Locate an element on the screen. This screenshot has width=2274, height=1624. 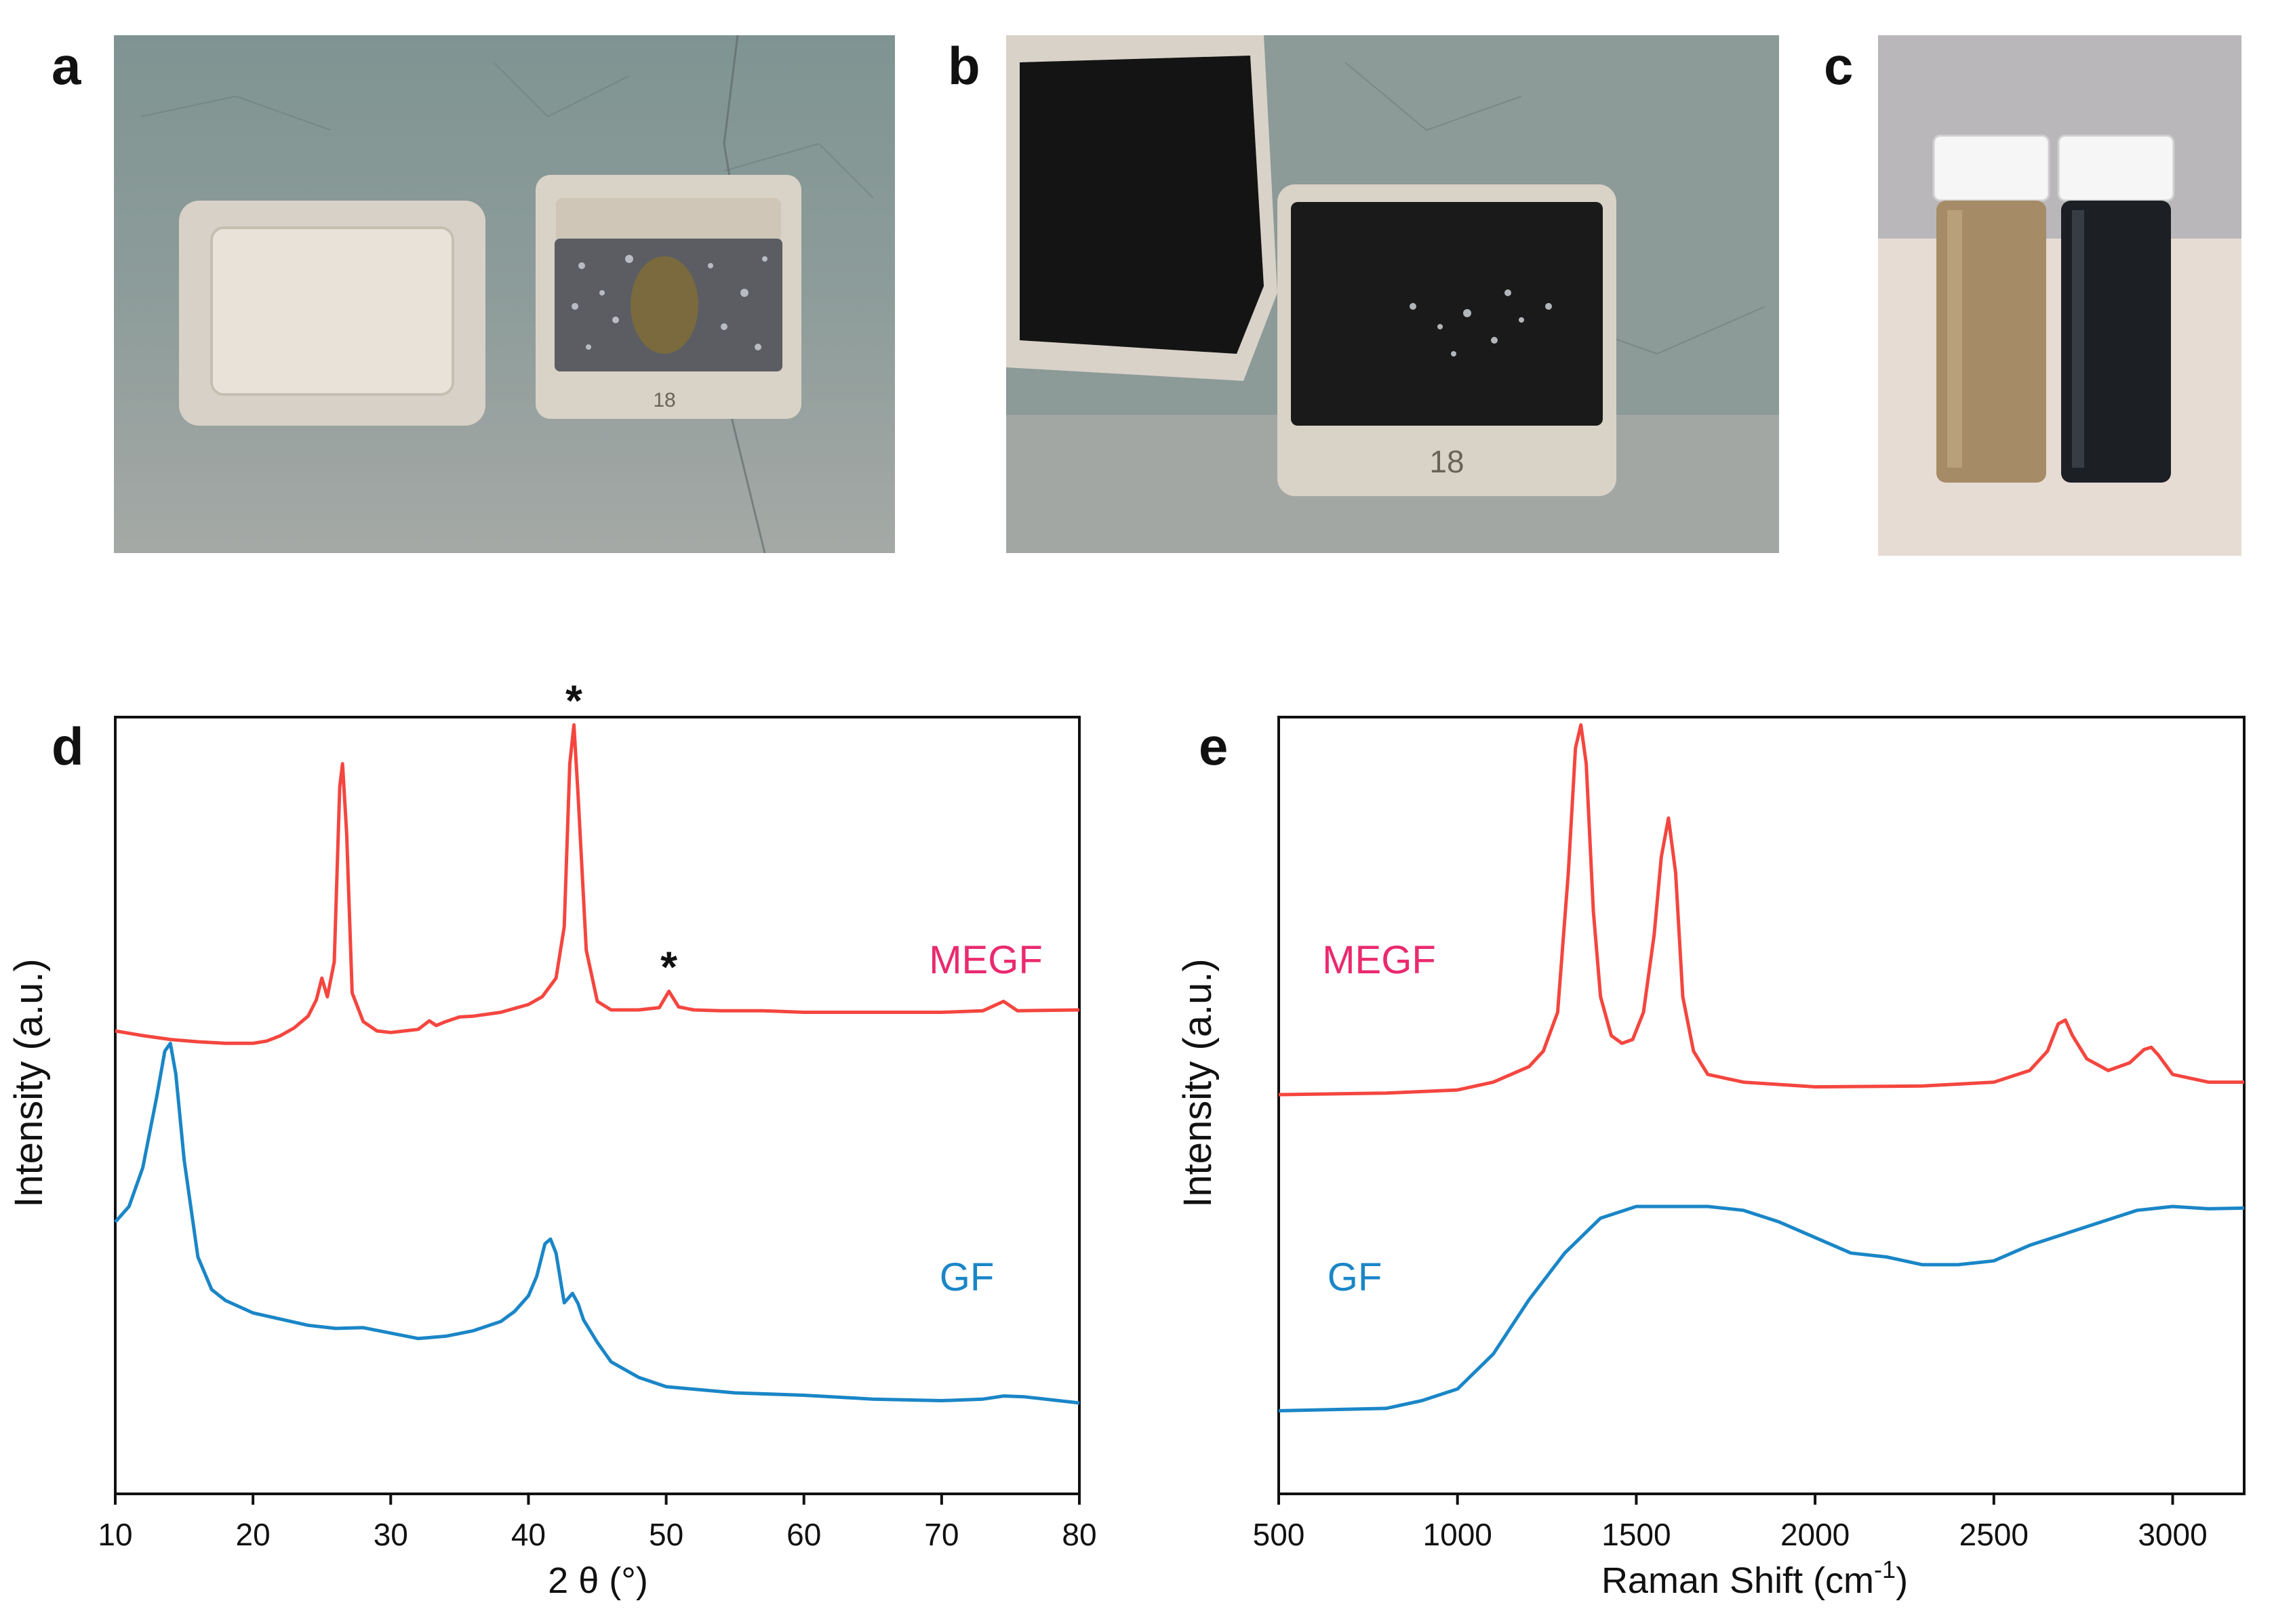
x-tick-label: 1500 is located at coordinates (1636, 1534).